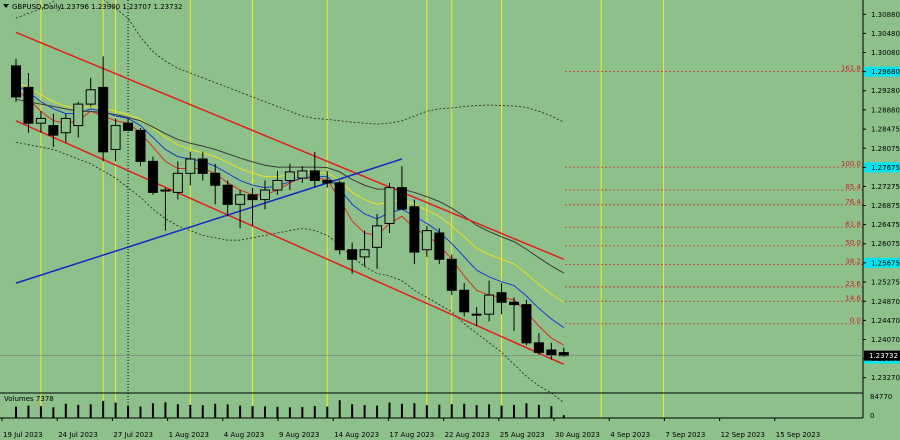 The image size is (900, 440). I want to click on price-tick-label: 1.24870, so click(885, 302).